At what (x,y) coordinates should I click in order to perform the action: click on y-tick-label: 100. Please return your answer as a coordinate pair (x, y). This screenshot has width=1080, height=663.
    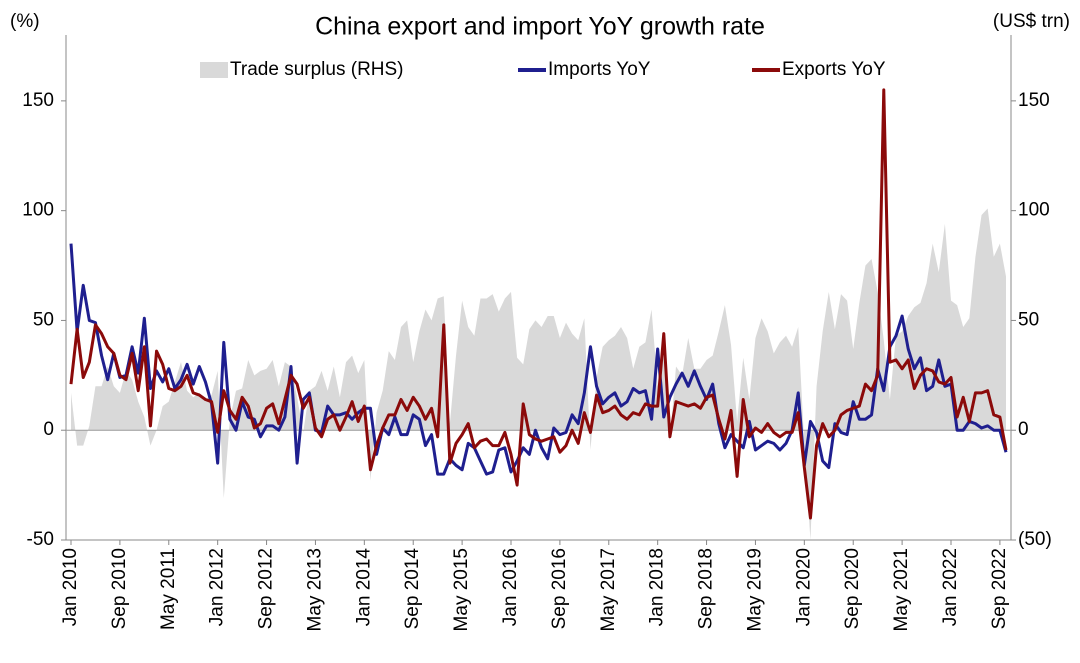
    Looking at the image, I should click on (38, 210).